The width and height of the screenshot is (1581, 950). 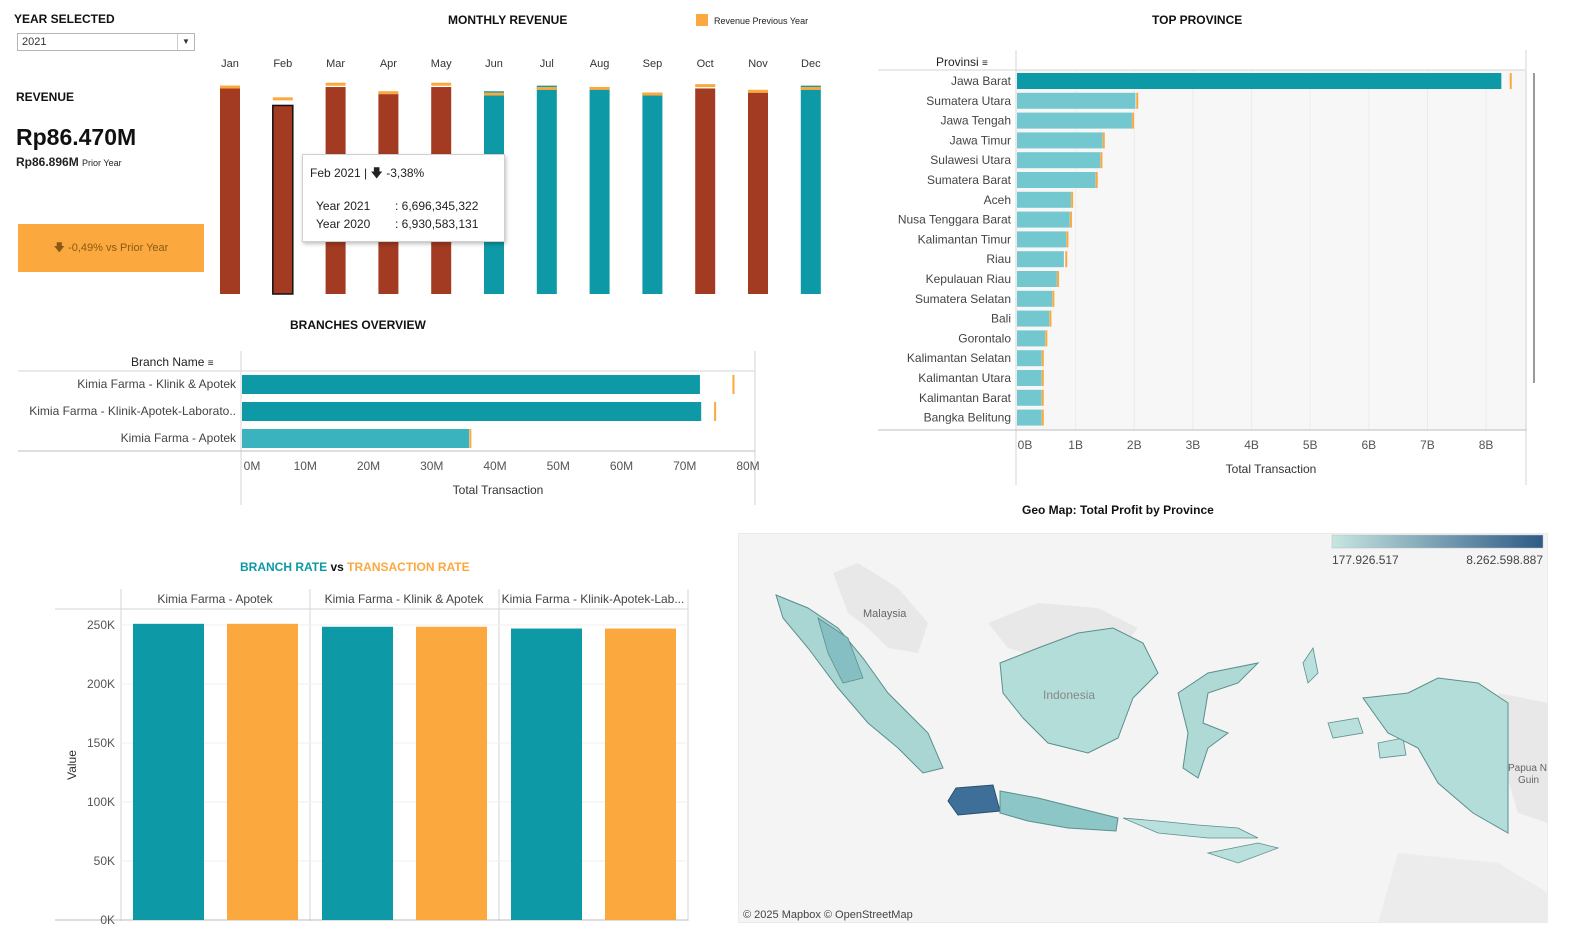 I want to click on province-label: Riau, so click(x=998, y=259).